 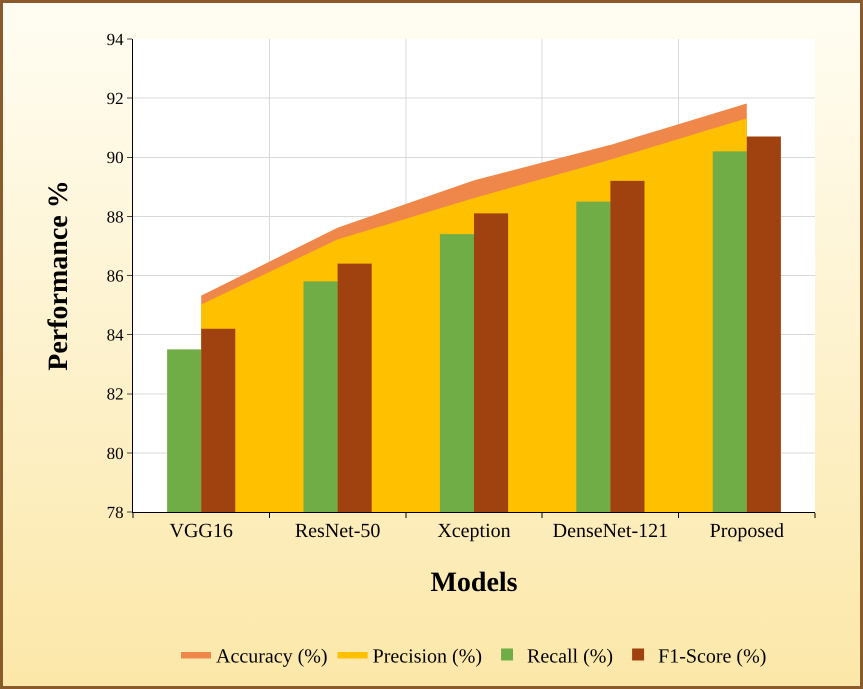 I want to click on y-tick-label: 86, so click(x=115, y=276).